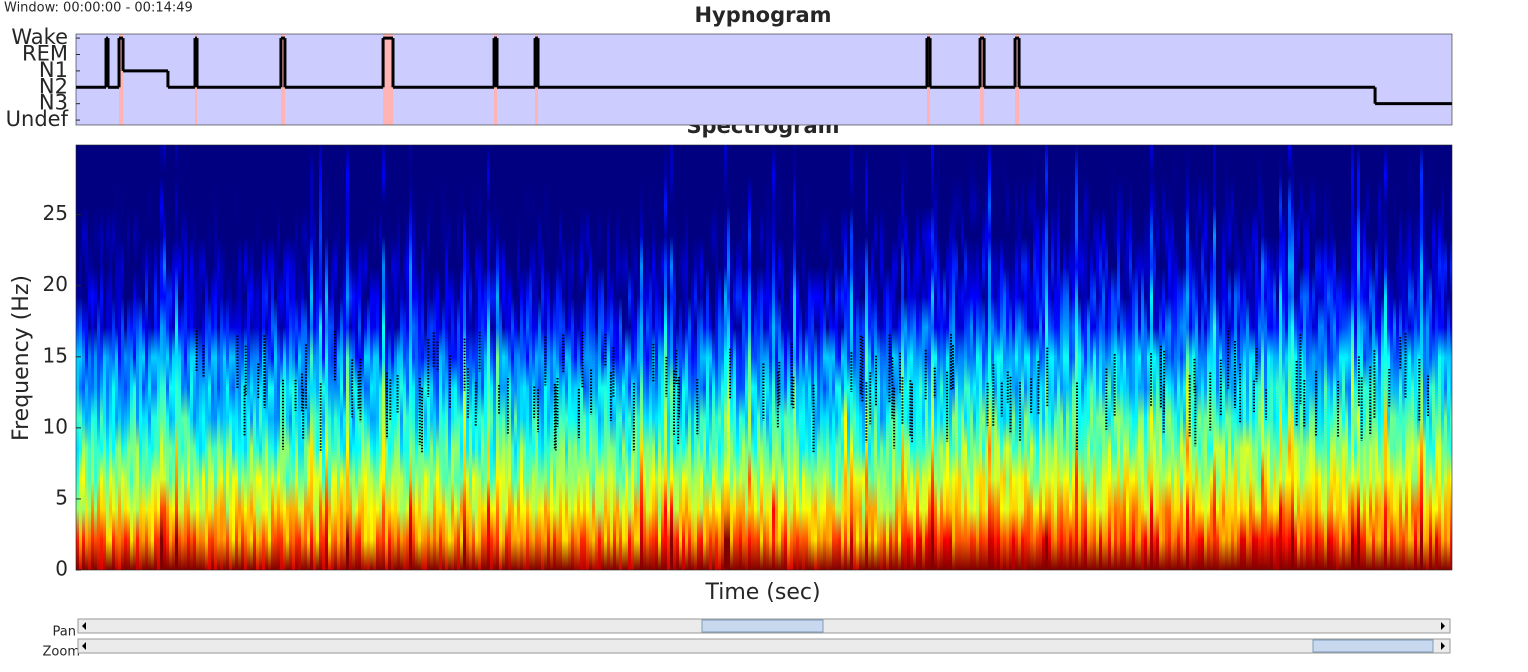  I want to click on zoom-thumb, so click(1373, 646).